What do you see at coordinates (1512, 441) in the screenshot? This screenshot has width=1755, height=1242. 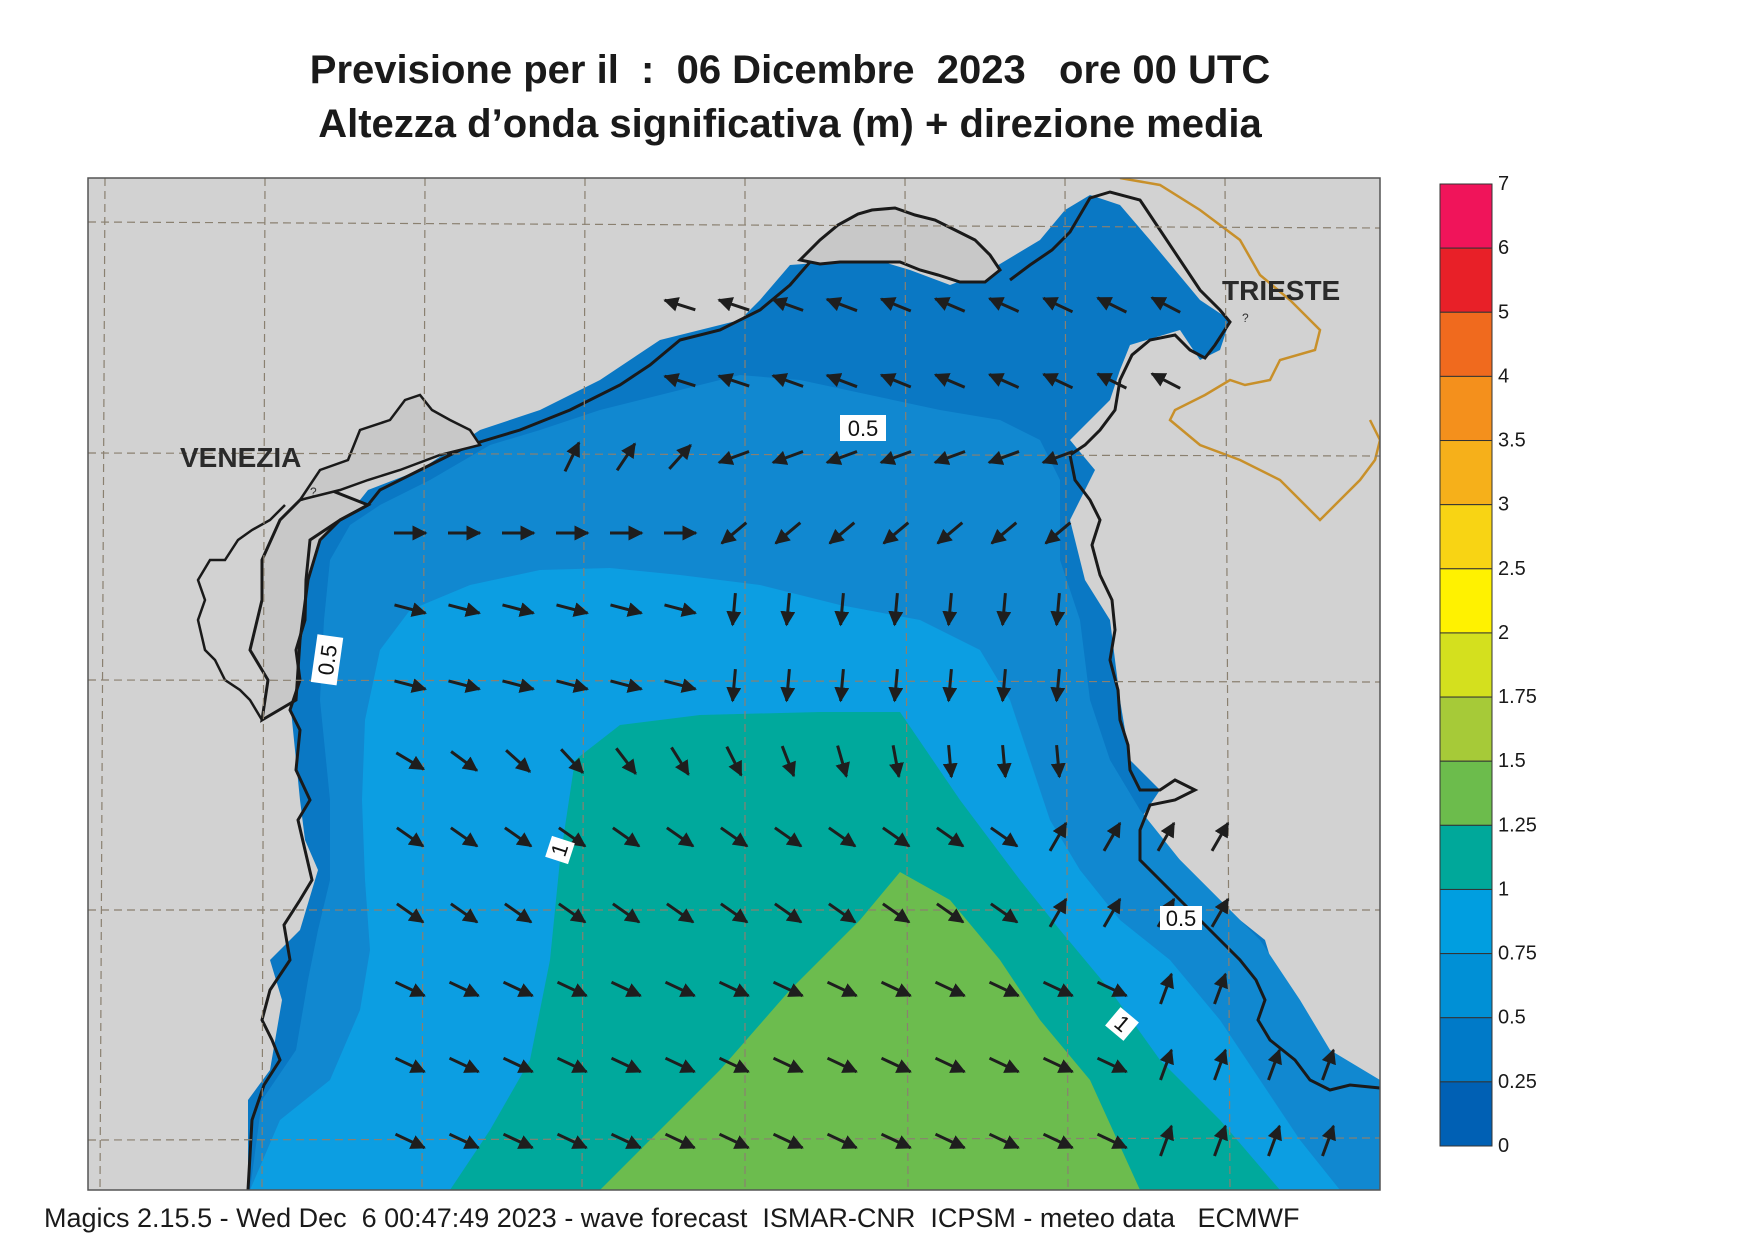 I see `colorbar-tick-label: 3.5` at bounding box center [1512, 441].